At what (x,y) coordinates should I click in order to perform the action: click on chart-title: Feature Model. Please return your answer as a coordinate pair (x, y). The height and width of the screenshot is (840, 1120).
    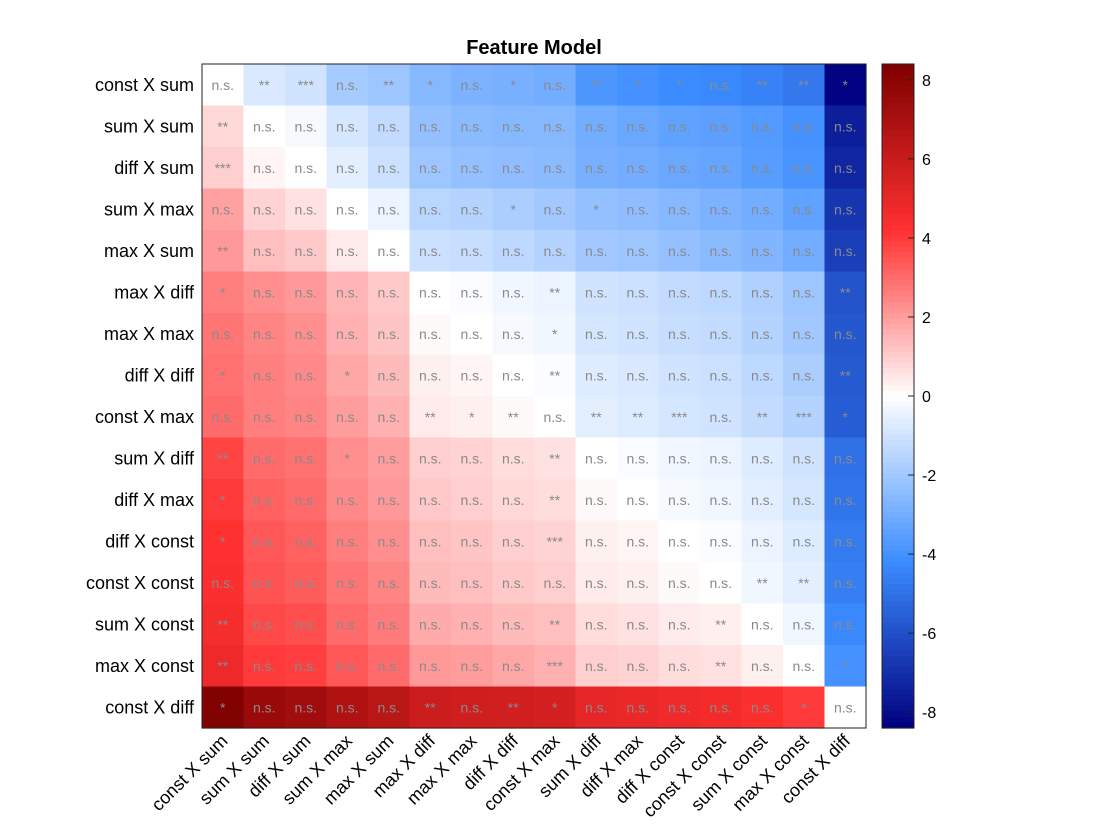
    Looking at the image, I should click on (534, 48).